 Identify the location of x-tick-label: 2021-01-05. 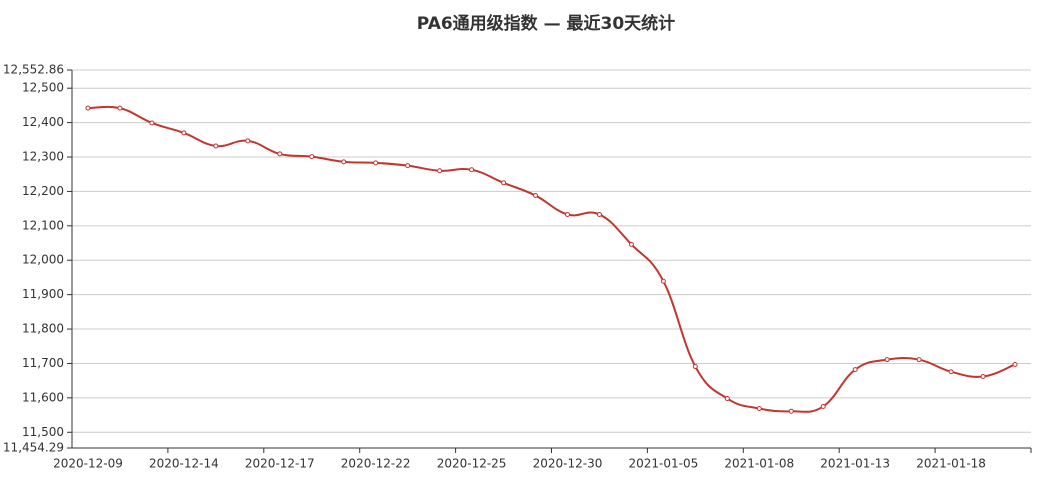
(664, 464).